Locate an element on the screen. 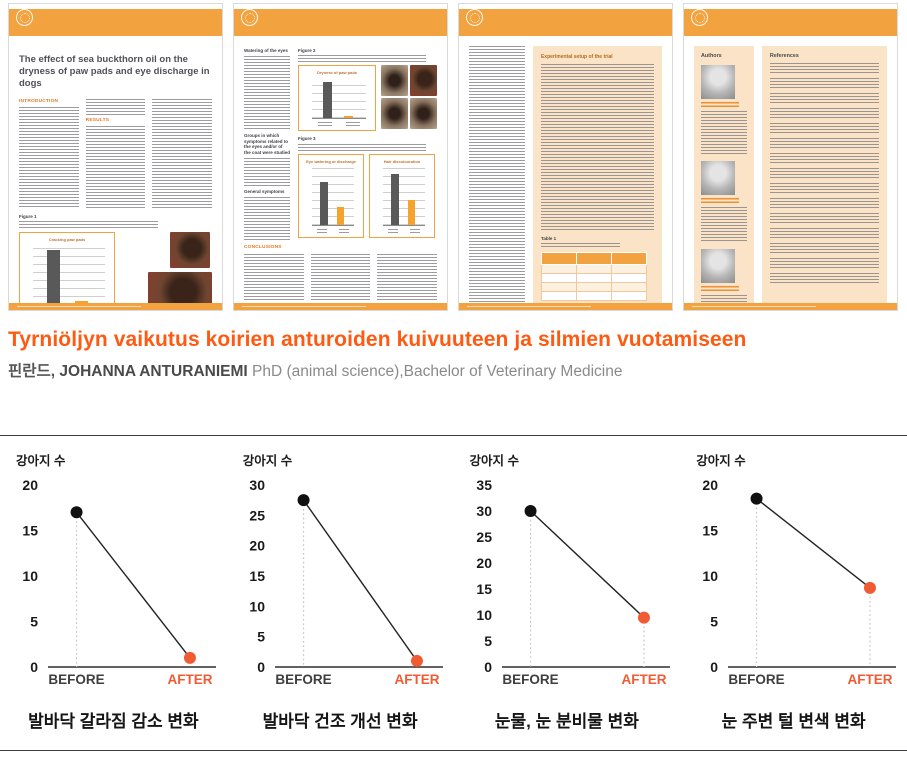  slope-chart-hair-discolouration: 강아지 수 0 5 10 15 20 BEFORE AFTER 눈 주변 털 변색 변화 is located at coordinates (793, 584).